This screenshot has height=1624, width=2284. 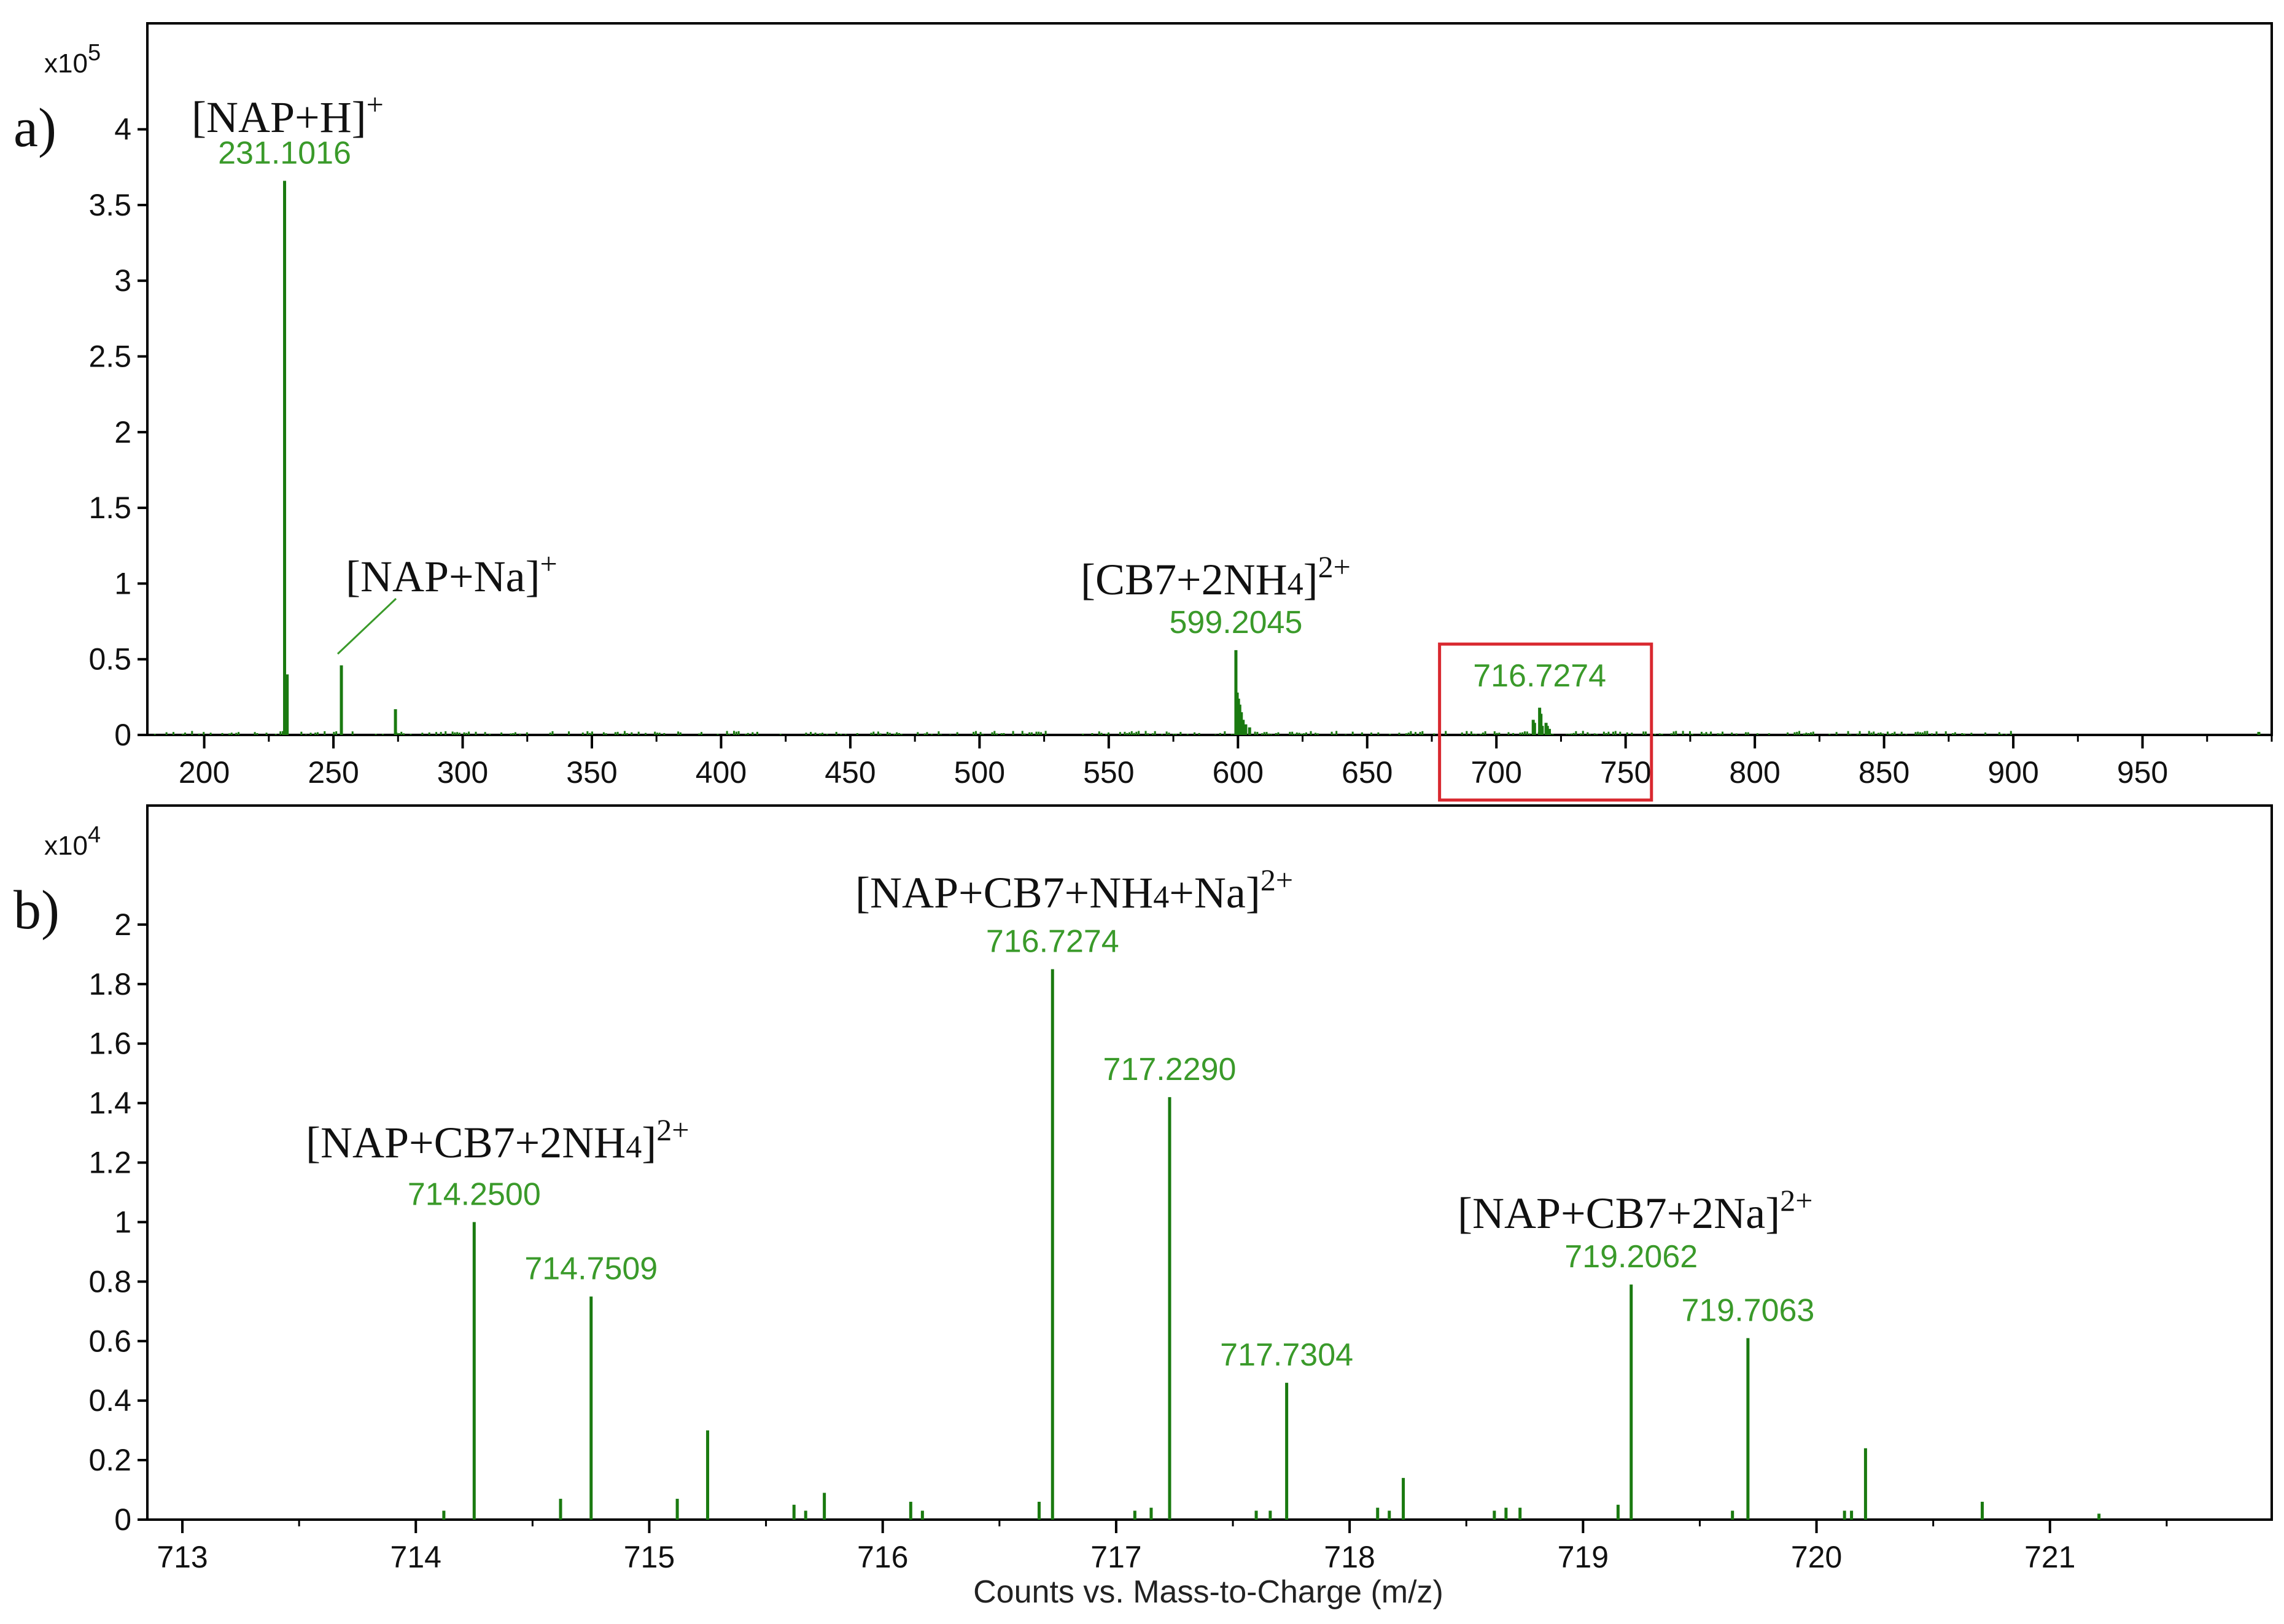 I want to click on panel-b-xtick-label: 718, so click(x=1349, y=1557).